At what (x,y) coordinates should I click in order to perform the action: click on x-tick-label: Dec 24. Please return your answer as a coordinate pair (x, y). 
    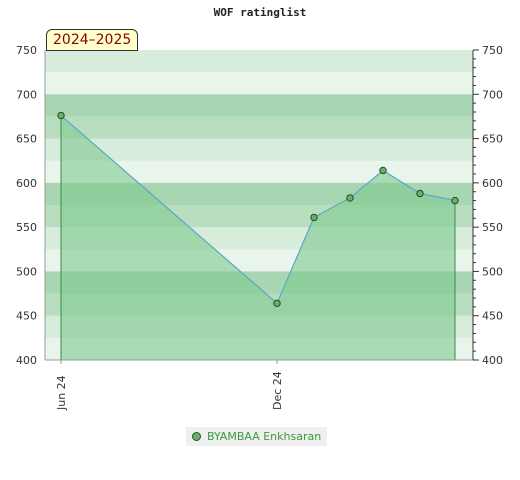
    Looking at the image, I should click on (277, 390).